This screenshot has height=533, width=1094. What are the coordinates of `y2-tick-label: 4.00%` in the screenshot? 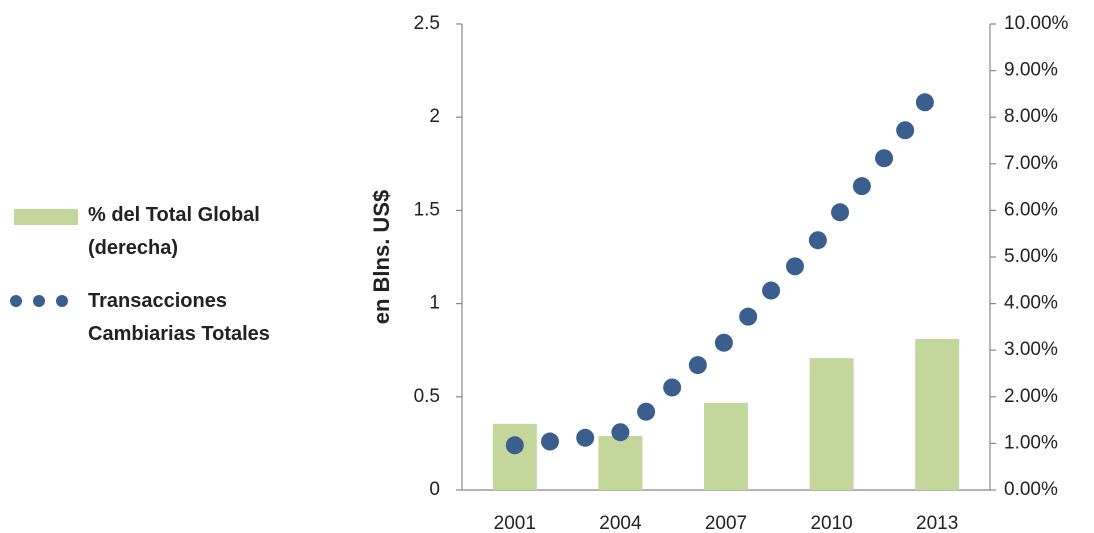 It's located at (1031, 303).